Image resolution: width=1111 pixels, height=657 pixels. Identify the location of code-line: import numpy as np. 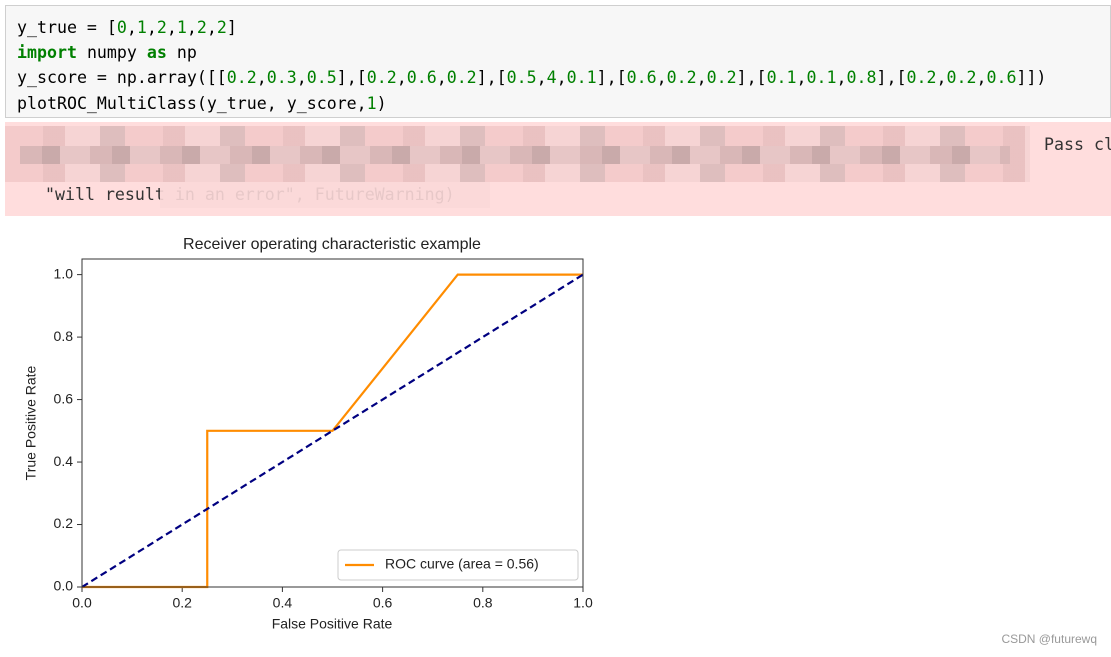
(107, 52).